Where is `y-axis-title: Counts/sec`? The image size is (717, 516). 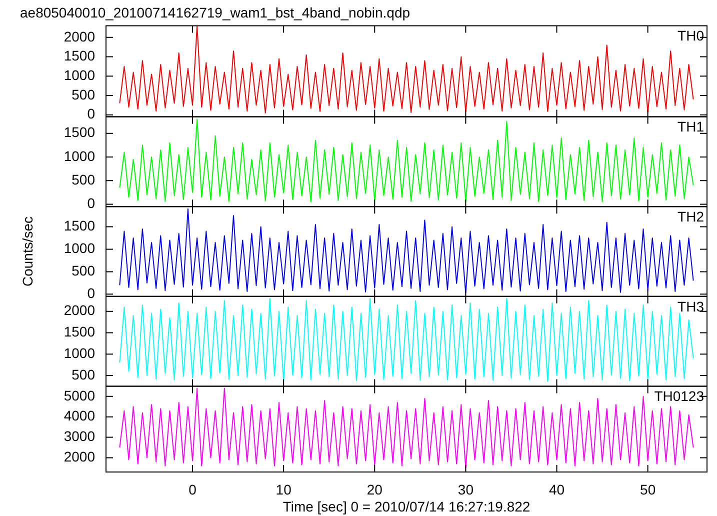
y-axis-title: Counts/sec is located at coordinates (27, 251).